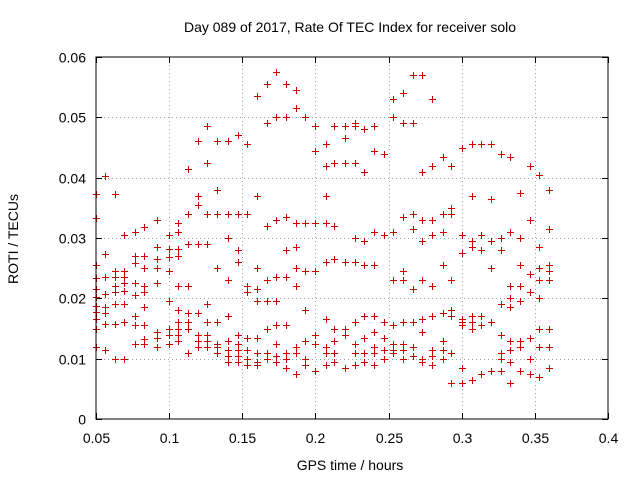 This screenshot has width=640, height=480. I want to click on x-tick-label: 0.3, so click(463, 438).